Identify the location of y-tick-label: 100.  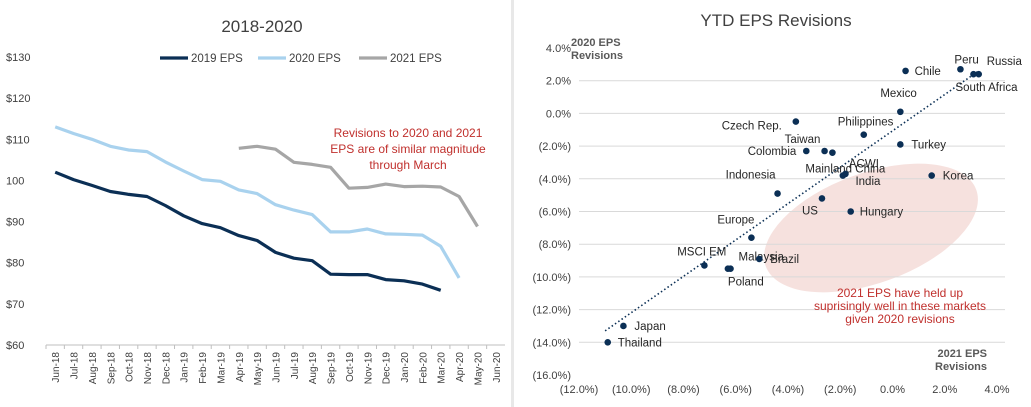
(15, 181).